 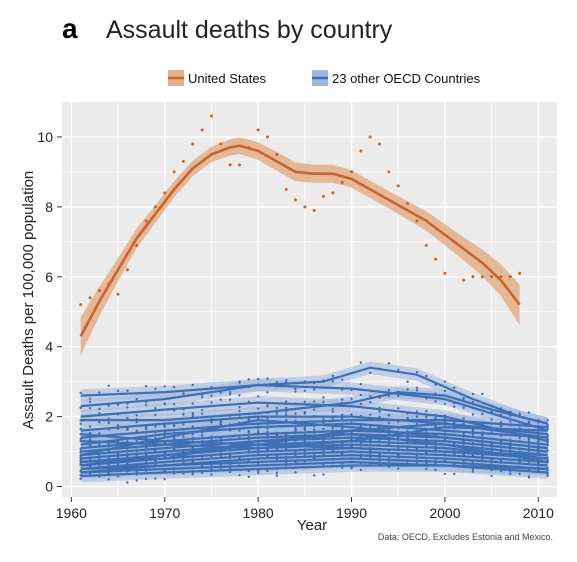 I want to click on y-tick-label: 0, so click(x=49, y=487).